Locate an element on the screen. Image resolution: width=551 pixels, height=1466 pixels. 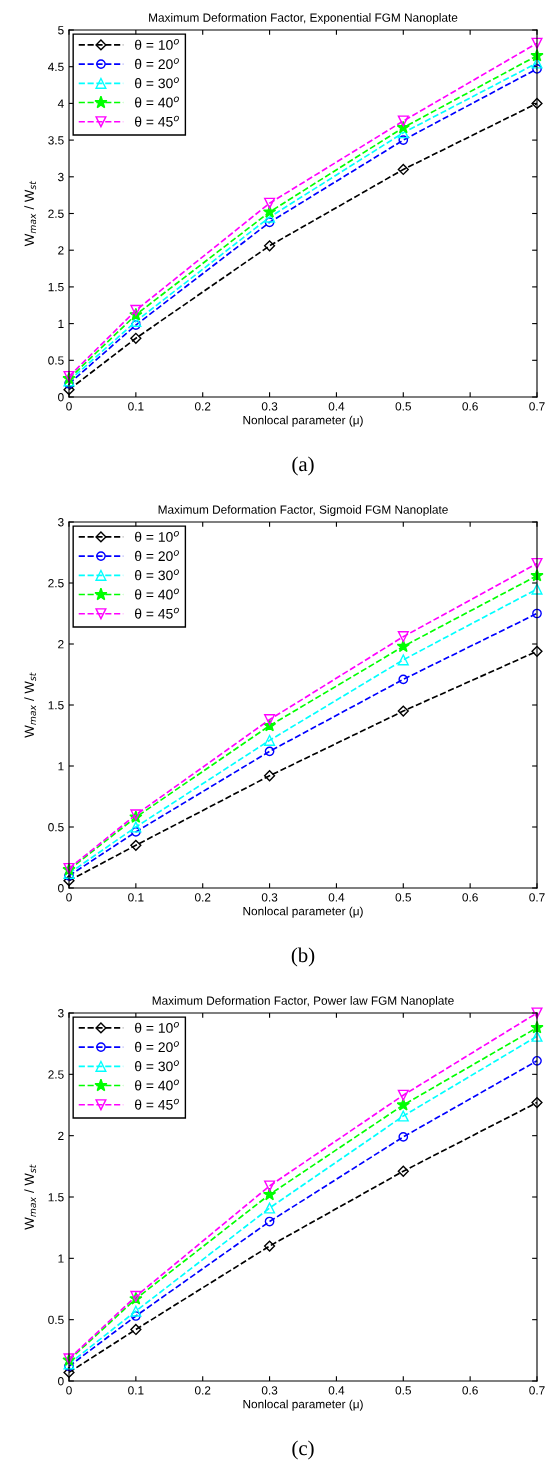
text: (b) is located at coordinates (303, 957).